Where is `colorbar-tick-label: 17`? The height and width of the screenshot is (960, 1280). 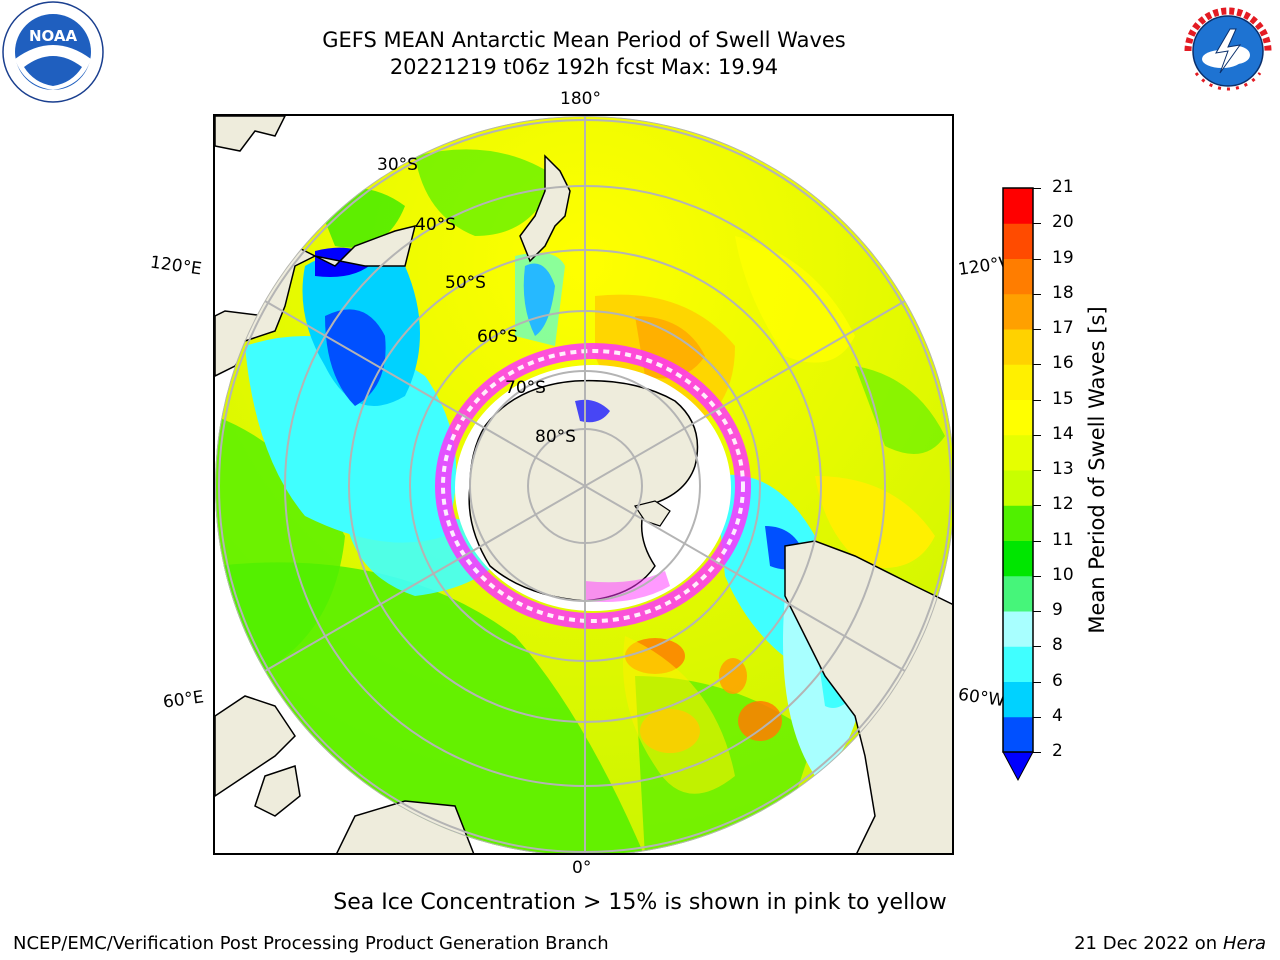
colorbar-tick-label: 17 is located at coordinates (1063, 328).